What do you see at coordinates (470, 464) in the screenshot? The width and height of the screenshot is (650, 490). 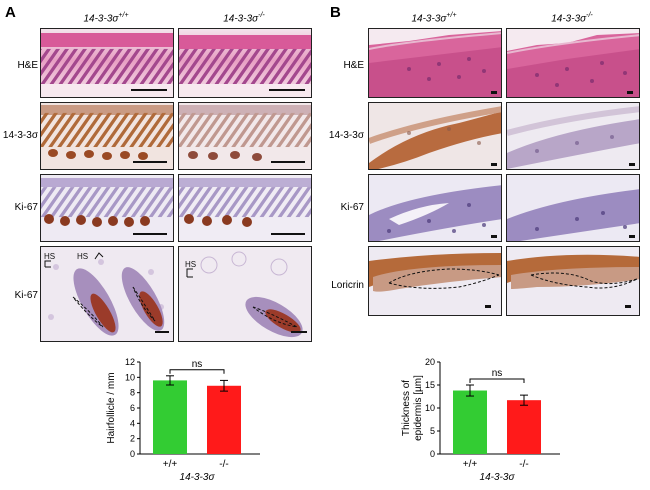 I see `chart-b-xtick-label-0: +/+` at bounding box center [470, 464].